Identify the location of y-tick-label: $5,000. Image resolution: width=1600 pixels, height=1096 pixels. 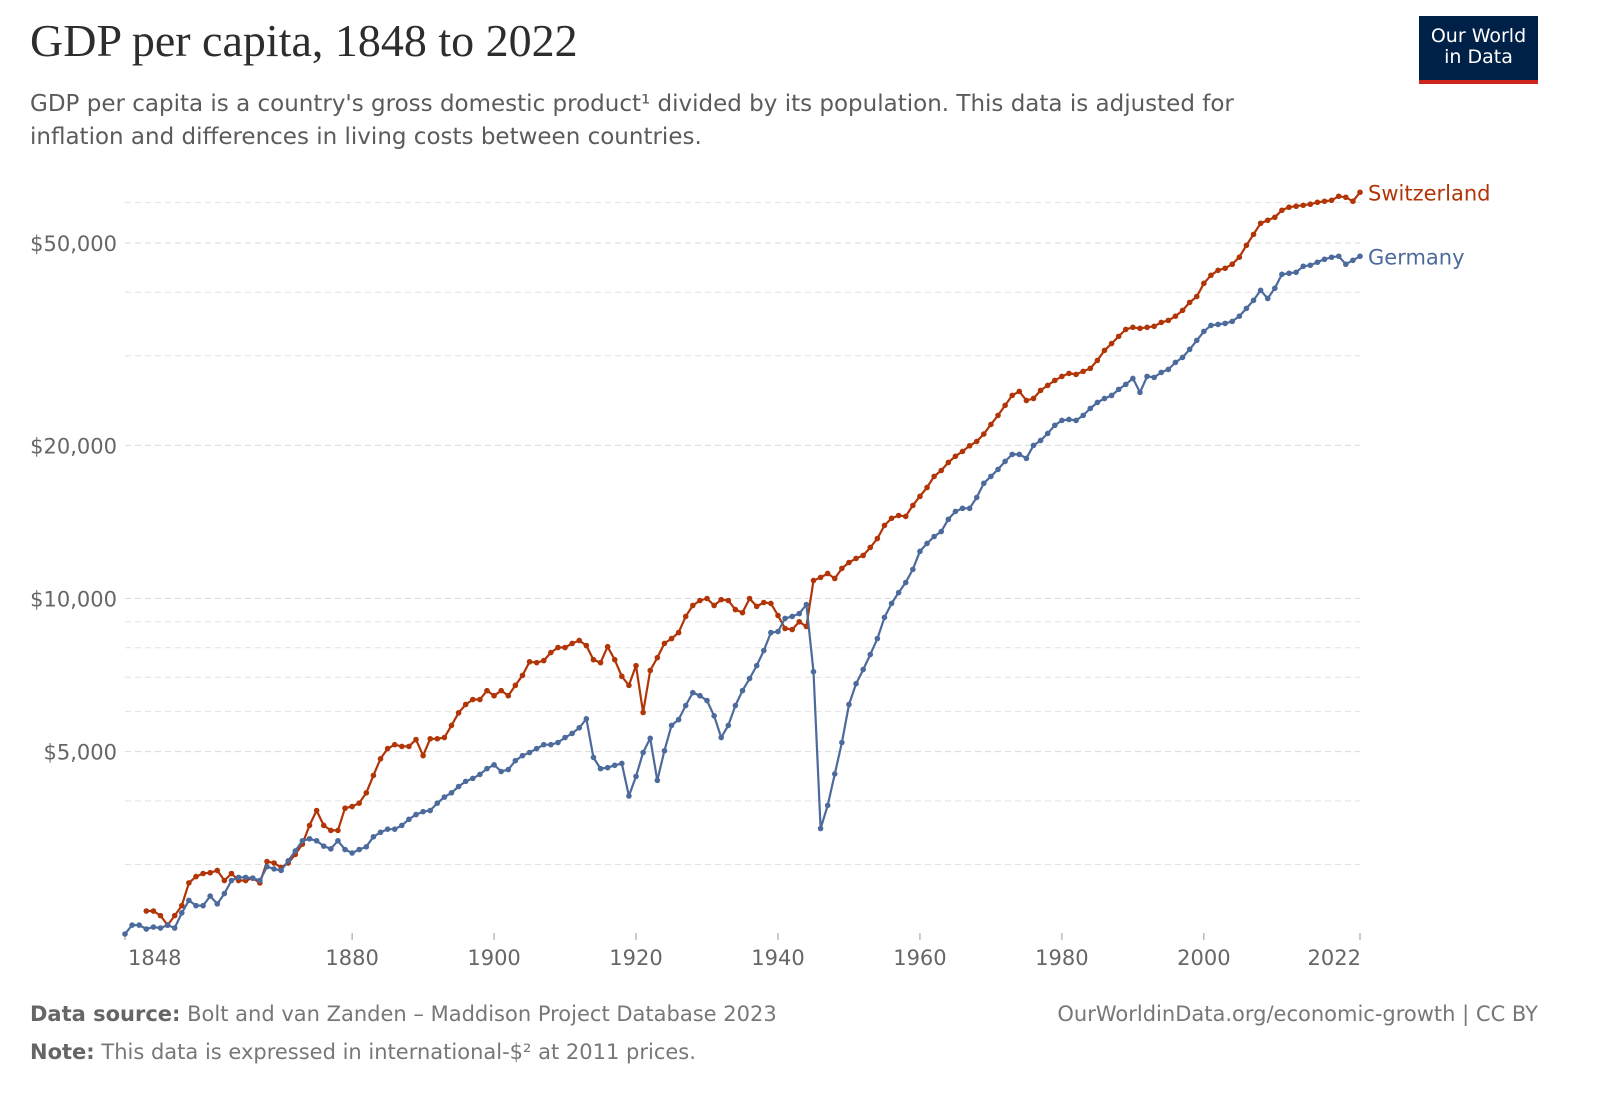
(80, 753).